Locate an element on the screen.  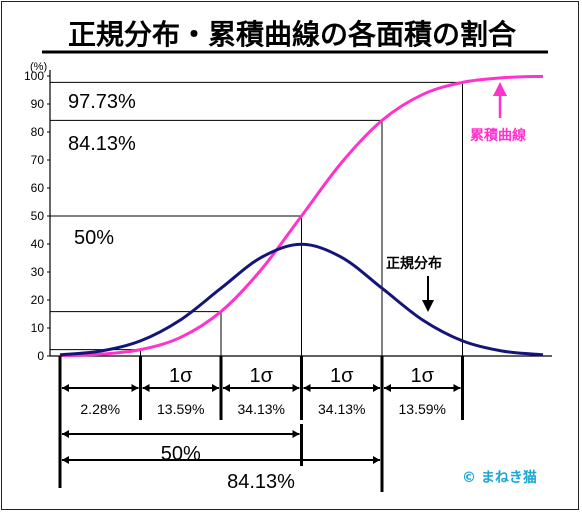
segment-percent-label: 2.28% is located at coordinates (100, 409).